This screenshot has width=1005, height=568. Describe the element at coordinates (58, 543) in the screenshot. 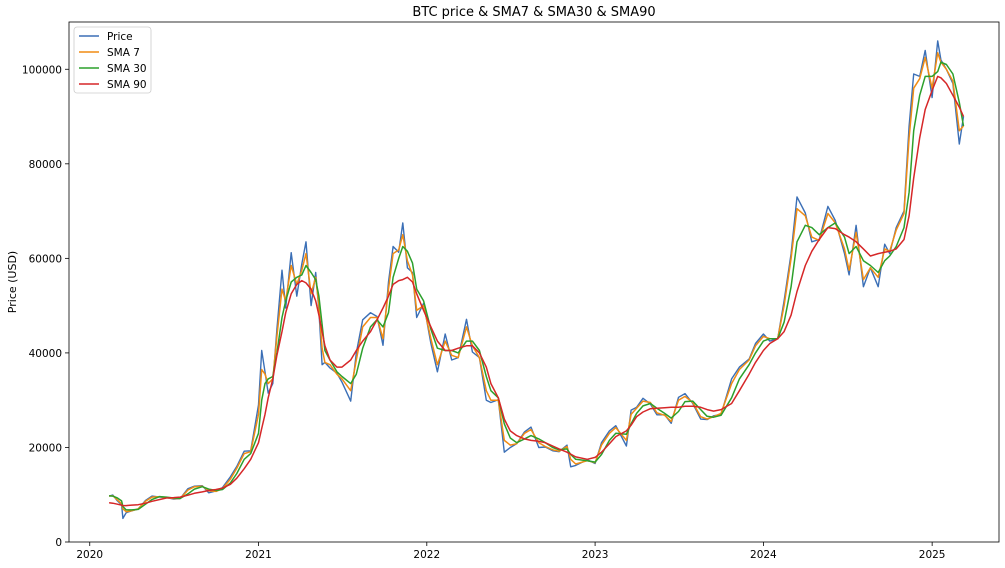

I see `y-tick-label: 0` at that location.